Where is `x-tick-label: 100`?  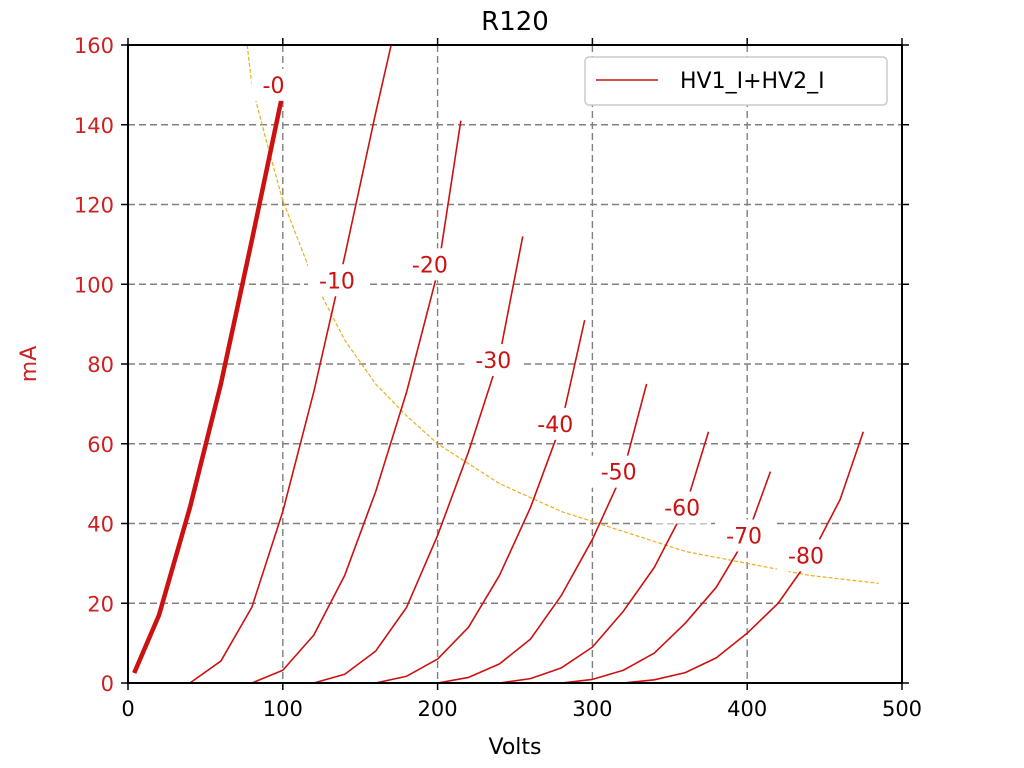
x-tick-label: 100 is located at coordinates (283, 709).